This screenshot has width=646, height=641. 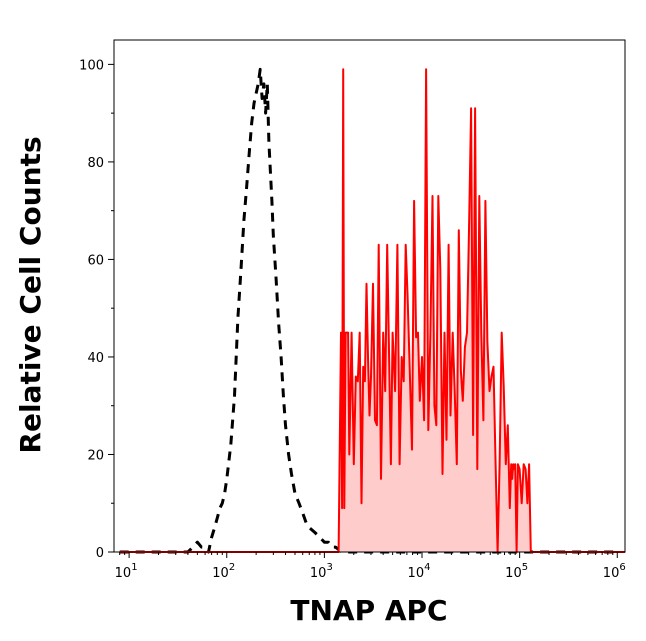 What do you see at coordinates (368, 610) in the screenshot?
I see `x-axis-title: TNAP APC` at bounding box center [368, 610].